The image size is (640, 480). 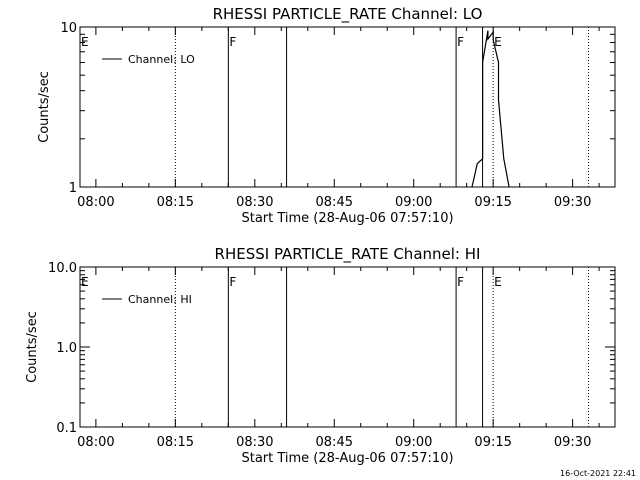 I want to click on legend-label: Channel: LO, so click(x=161, y=59).